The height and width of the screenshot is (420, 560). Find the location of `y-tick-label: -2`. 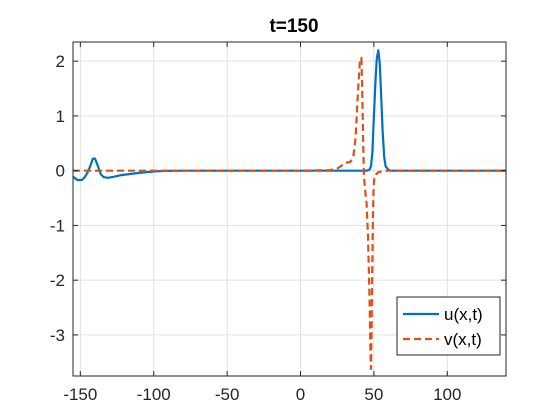

y-tick-label: -2 is located at coordinates (57, 280).